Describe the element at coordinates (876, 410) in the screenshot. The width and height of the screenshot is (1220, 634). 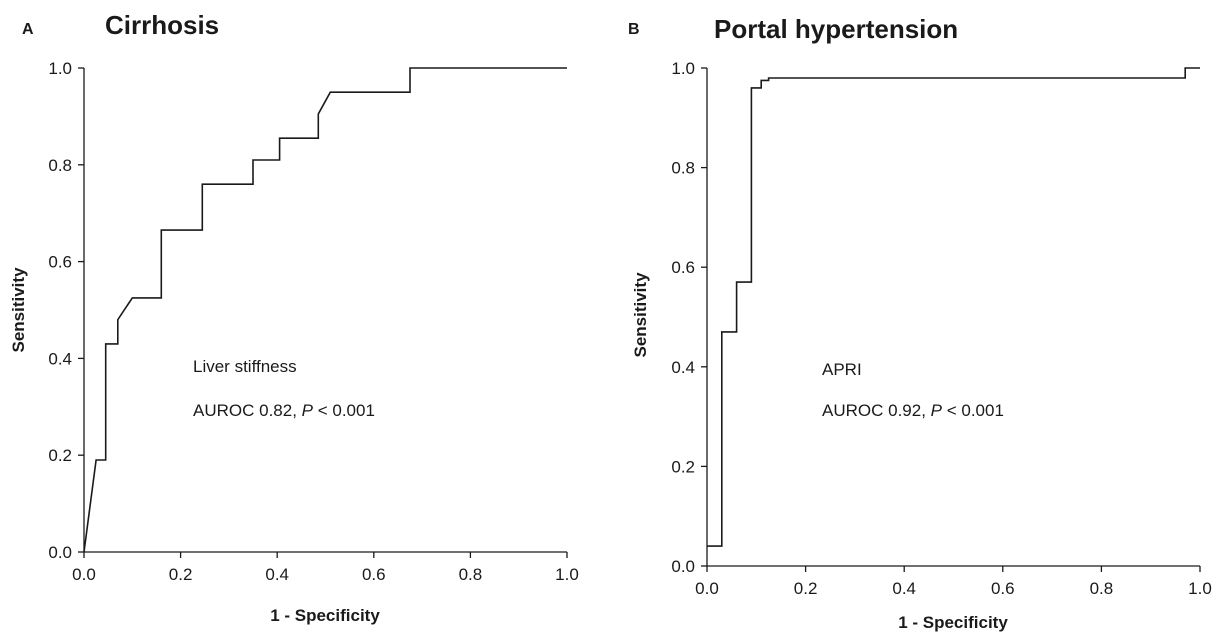
I see `panel-b-auroc-prefix: AUROC 0.92,` at that location.